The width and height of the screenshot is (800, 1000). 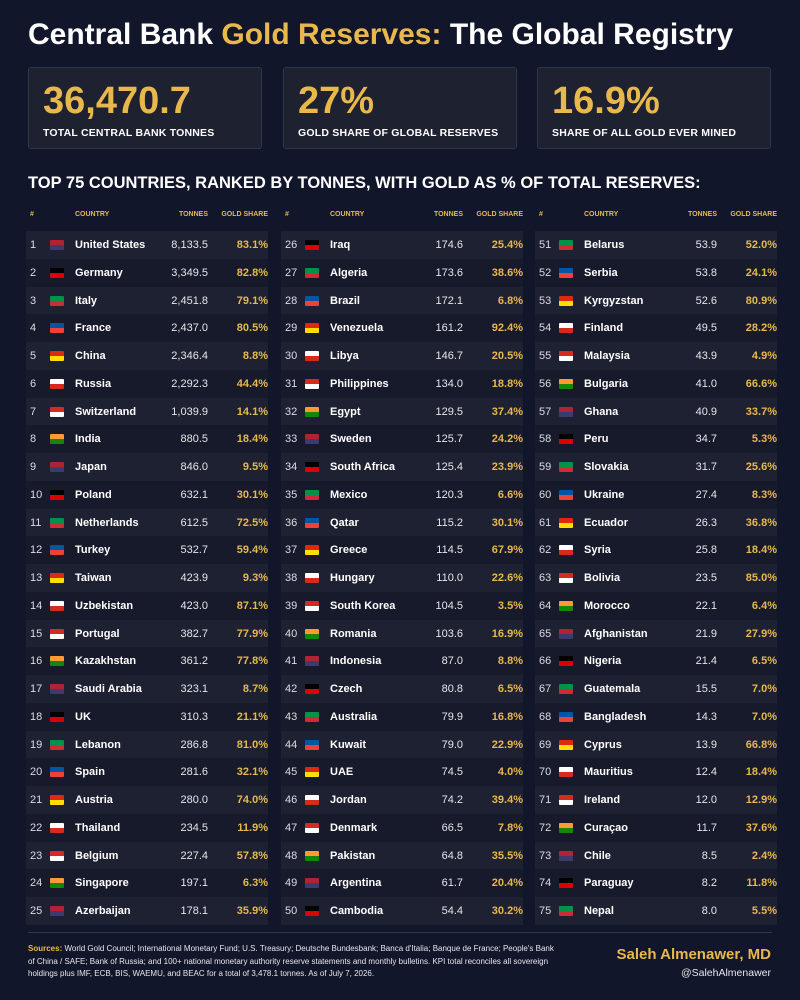 I want to click on tonnes: 40.9, so click(x=706, y=411).